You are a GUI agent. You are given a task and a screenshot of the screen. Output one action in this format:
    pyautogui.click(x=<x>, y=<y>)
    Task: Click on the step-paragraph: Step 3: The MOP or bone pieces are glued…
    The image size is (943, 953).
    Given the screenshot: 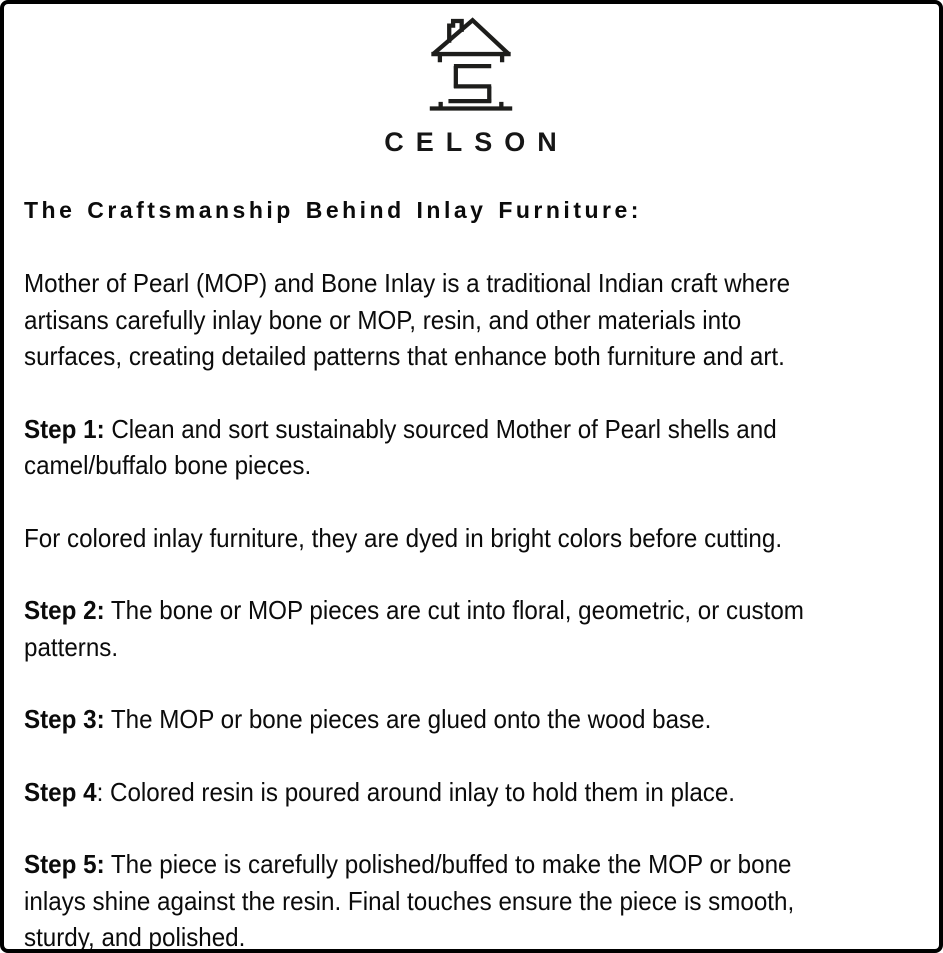 What is the action you would take?
    pyautogui.click(x=368, y=719)
    